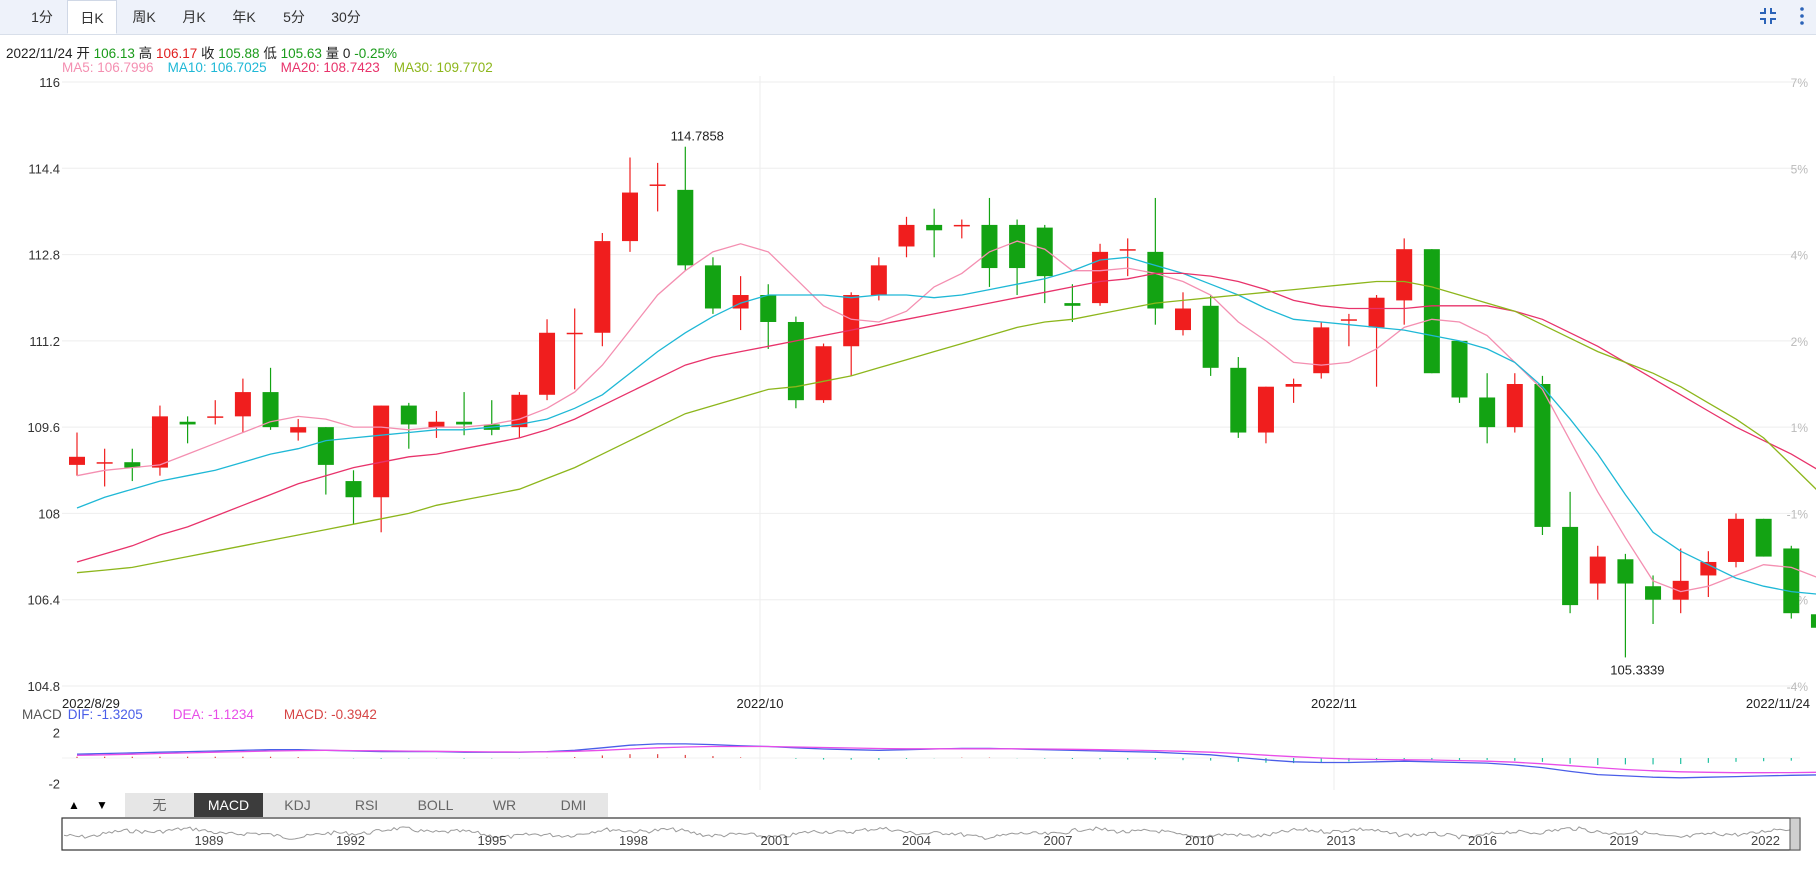 The height and width of the screenshot is (872, 1816). I want to click on navigator-handle, so click(1795, 834).